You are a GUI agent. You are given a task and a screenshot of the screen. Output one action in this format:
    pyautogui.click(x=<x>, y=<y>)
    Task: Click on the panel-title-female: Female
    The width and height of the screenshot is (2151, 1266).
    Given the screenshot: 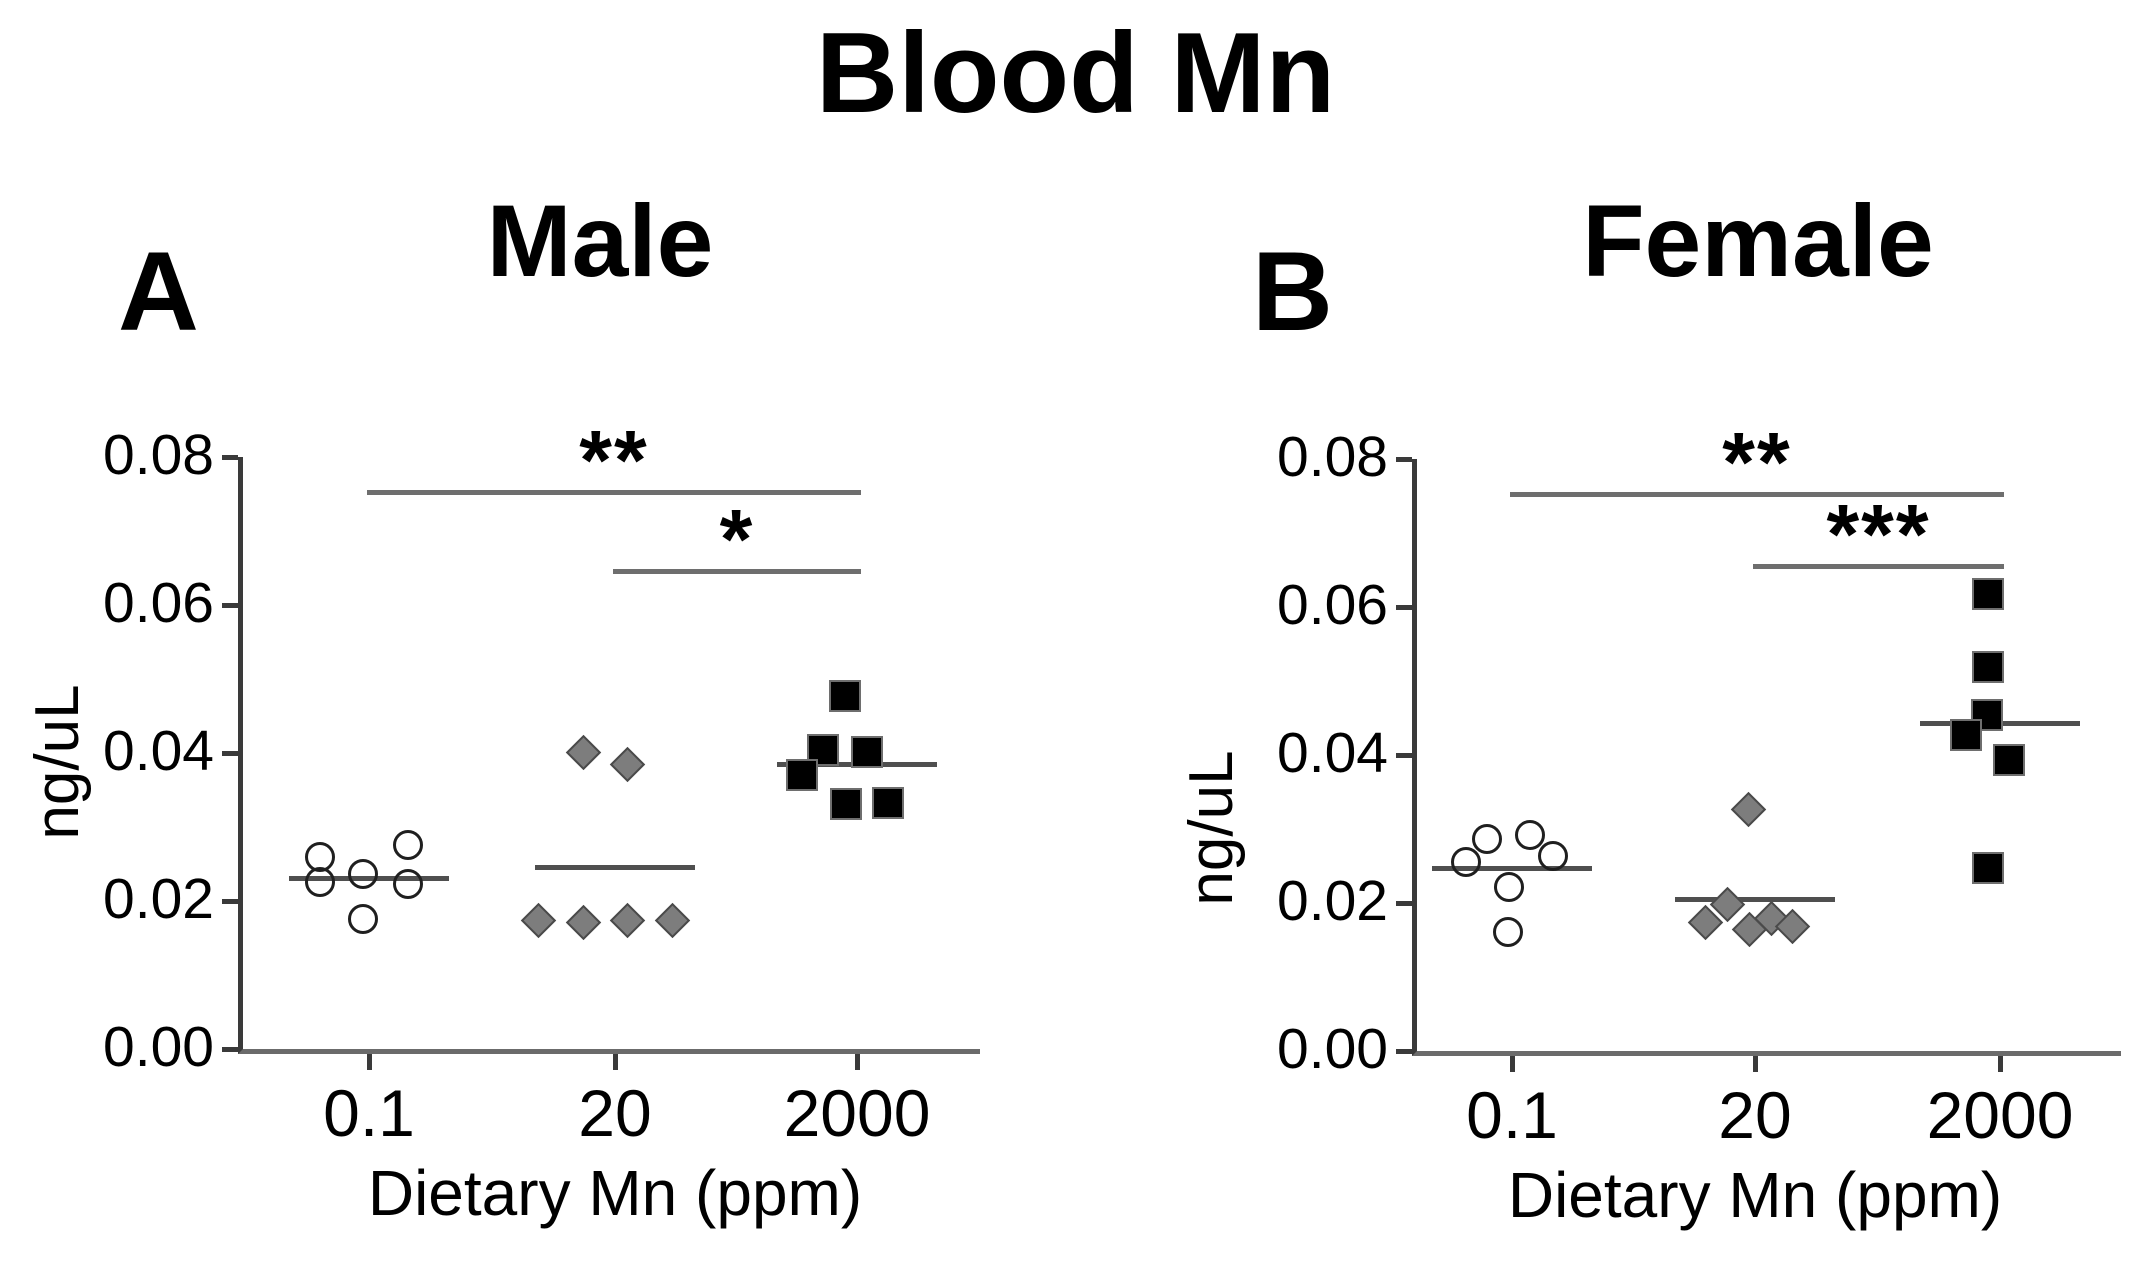 What is the action you would take?
    pyautogui.click(x=1758, y=241)
    